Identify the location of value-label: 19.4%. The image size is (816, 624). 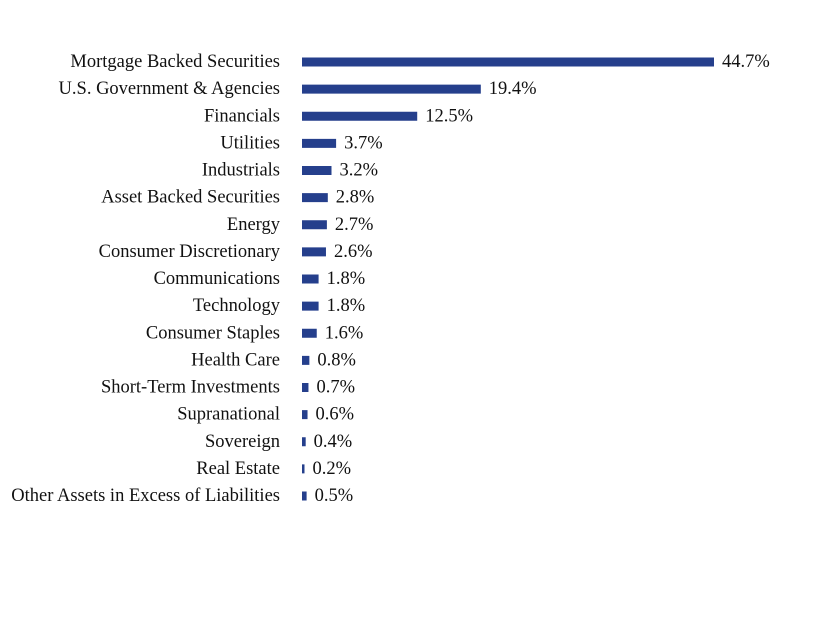
(513, 89).